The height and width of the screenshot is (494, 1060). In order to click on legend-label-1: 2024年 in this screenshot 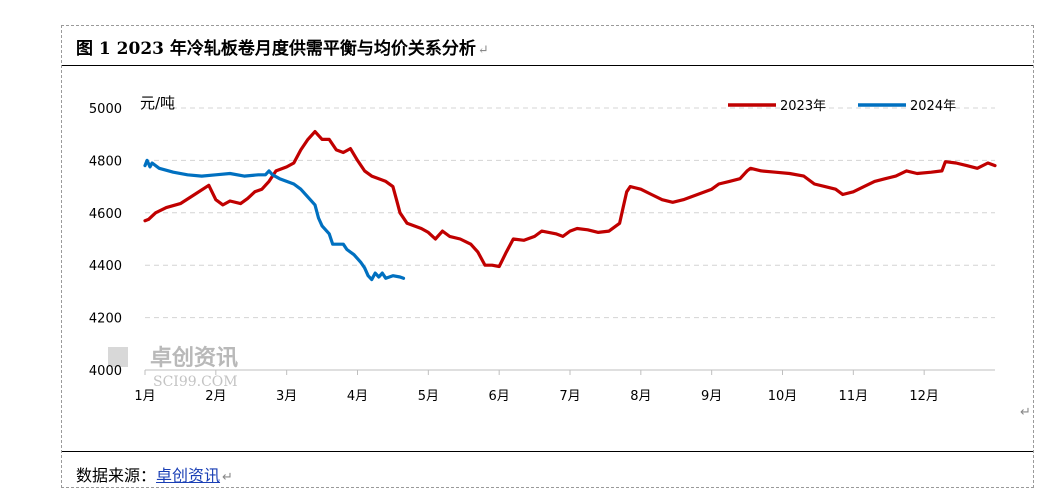, I will do `click(933, 106)`.